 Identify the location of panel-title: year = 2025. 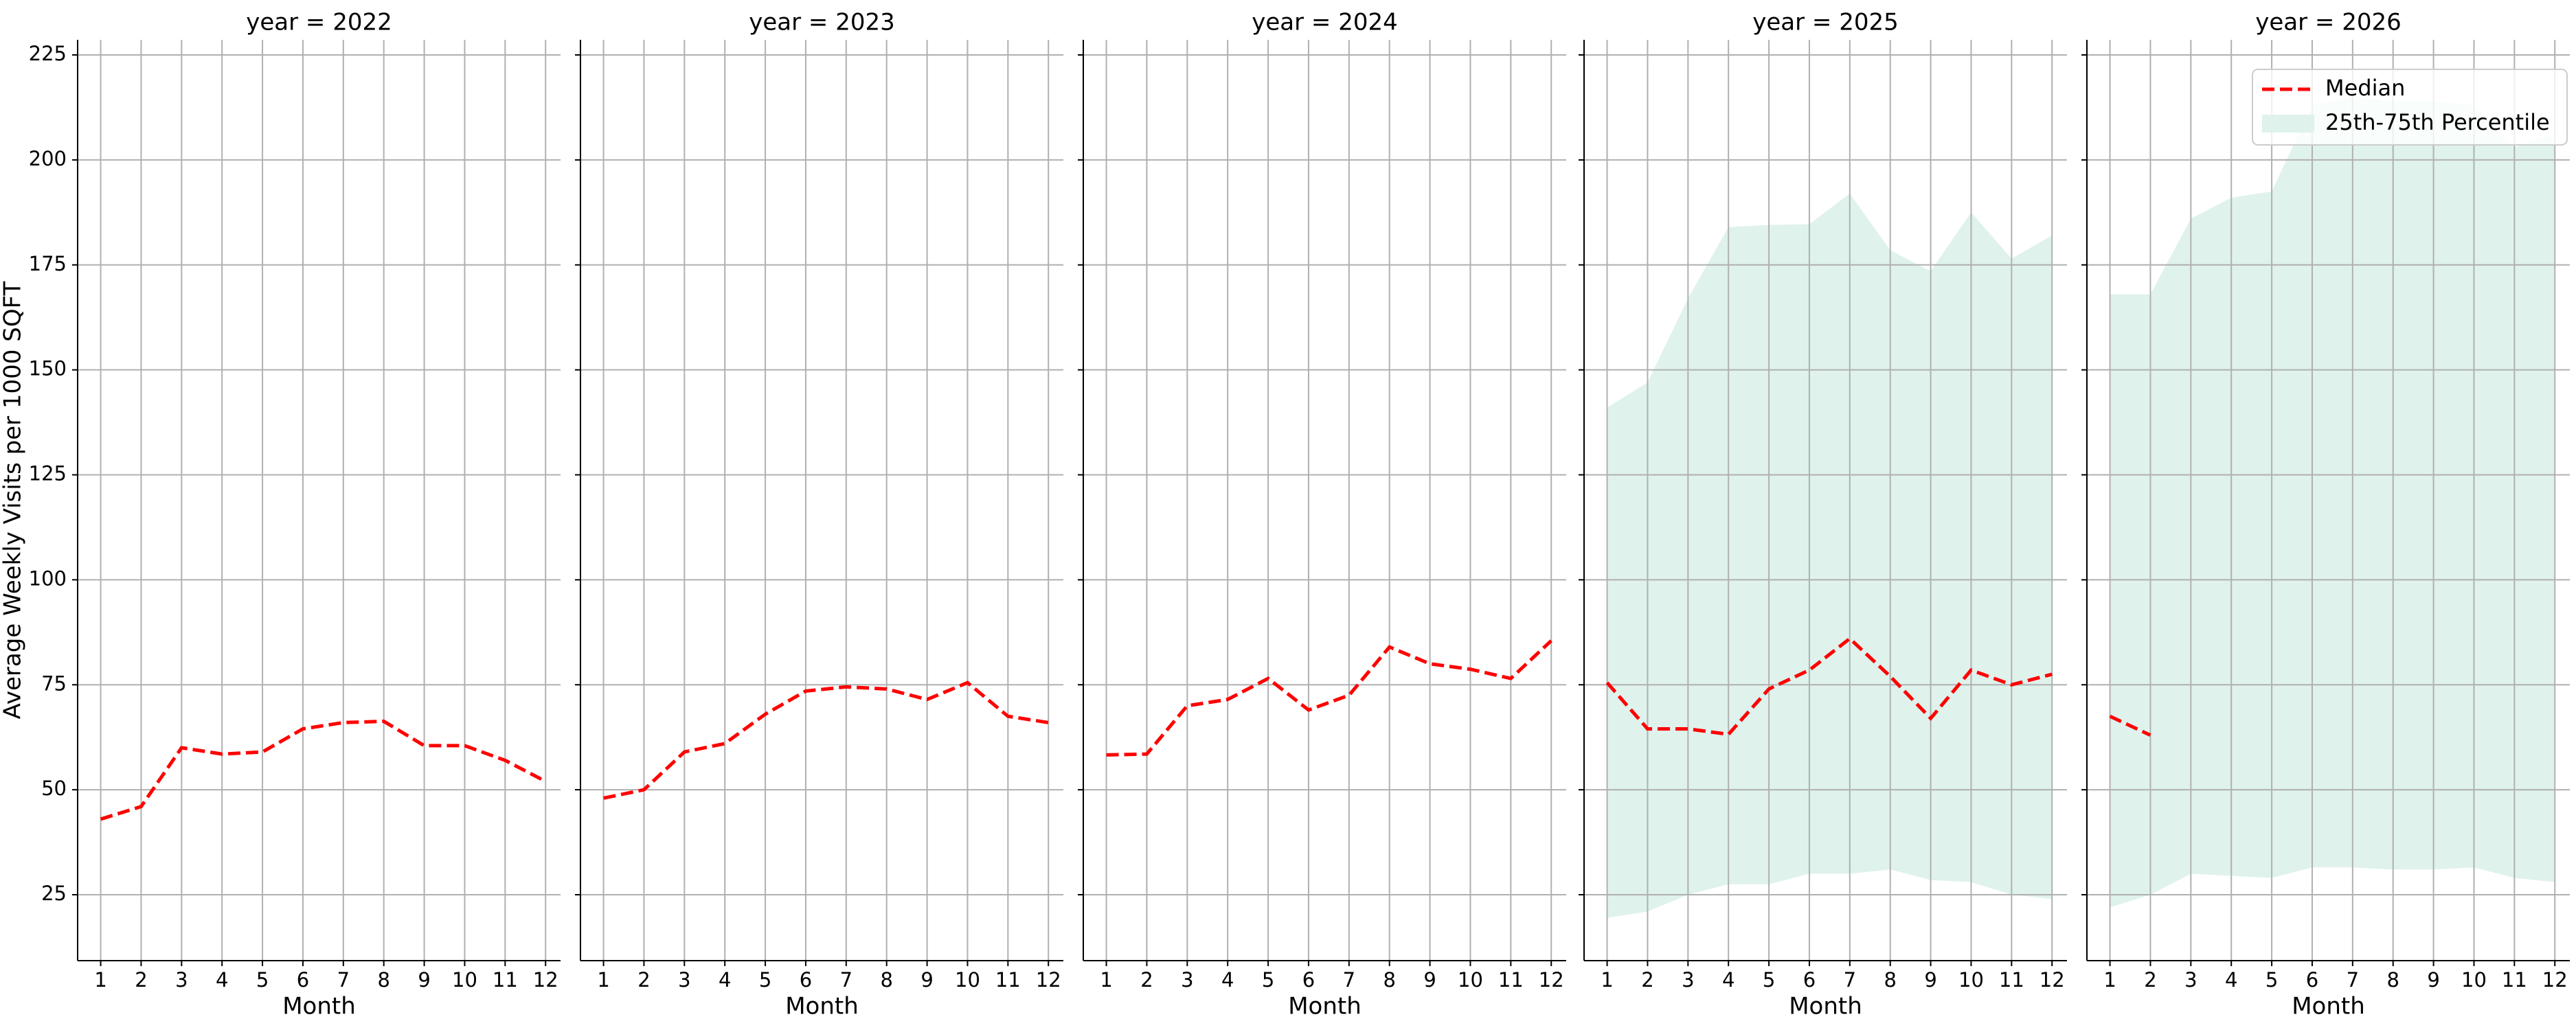
(1825, 23).